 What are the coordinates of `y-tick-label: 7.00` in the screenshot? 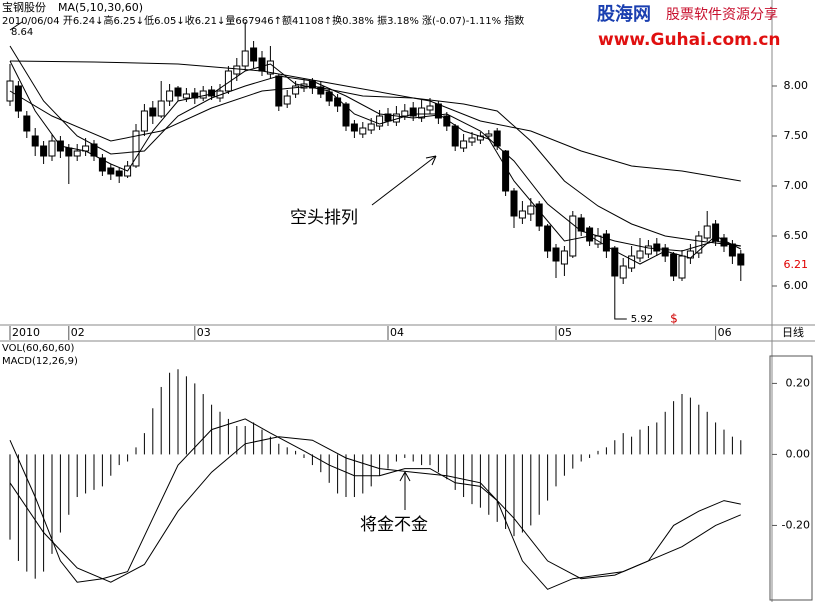 It's located at (796, 185).